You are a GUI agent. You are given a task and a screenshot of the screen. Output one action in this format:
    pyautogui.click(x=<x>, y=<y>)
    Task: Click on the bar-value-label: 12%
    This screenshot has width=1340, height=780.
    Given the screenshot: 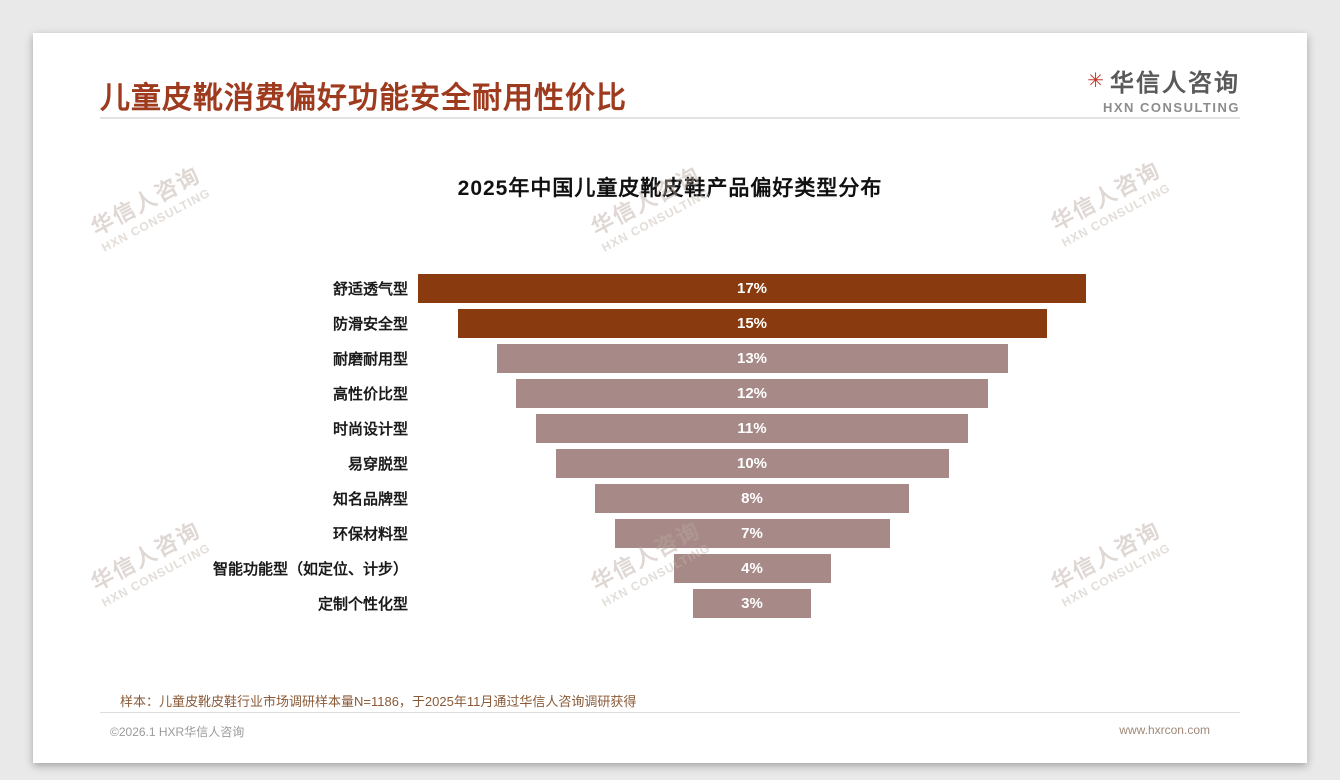 What is the action you would take?
    pyautogui.click(x=752, y=393)
    